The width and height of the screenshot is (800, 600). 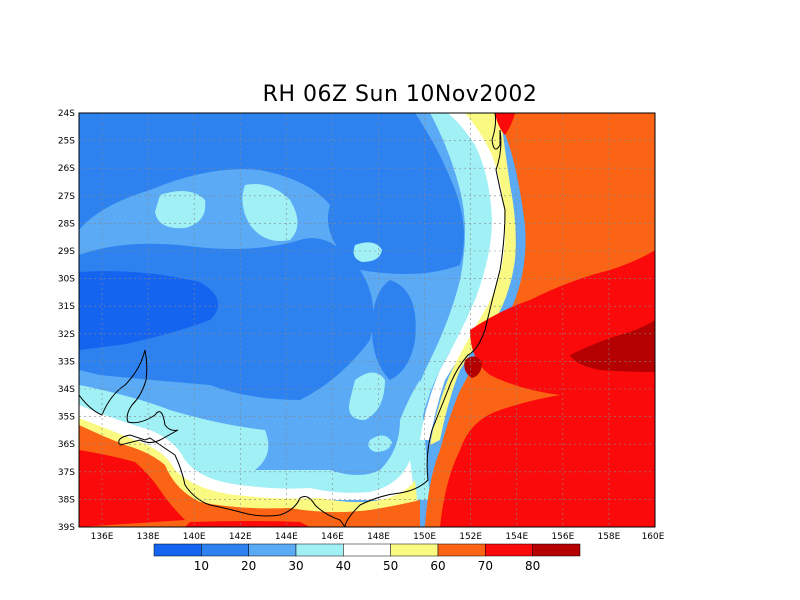 I want to click on rh-field-10-20-west, so click(x=271, y=193).